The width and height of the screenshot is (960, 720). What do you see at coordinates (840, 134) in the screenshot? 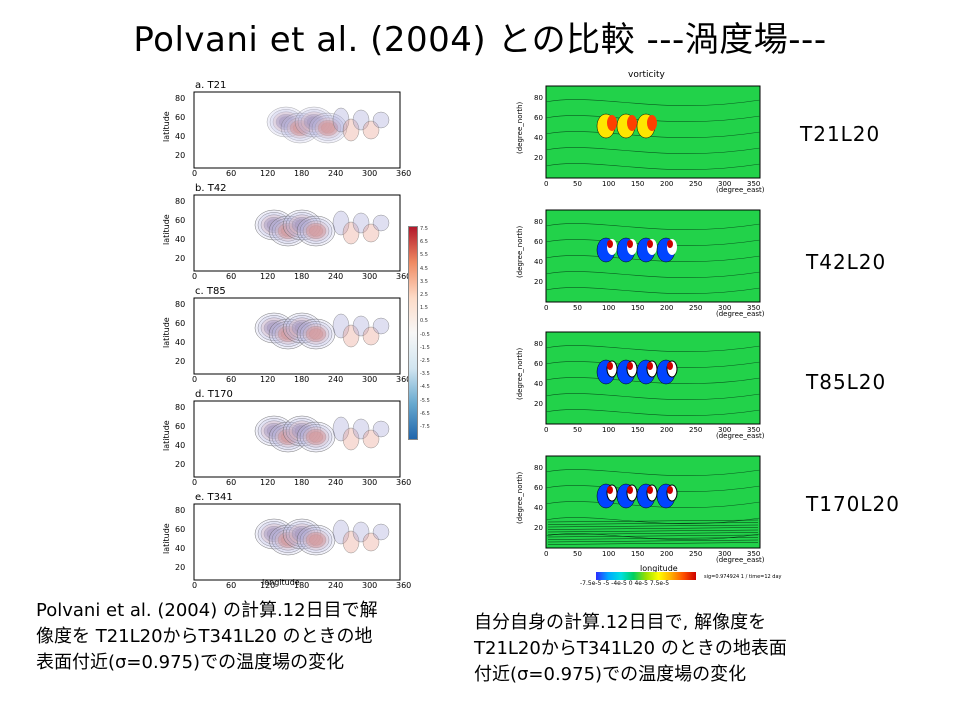
I see `label-t21l20: T21L20` at bounding box center [840, 134].